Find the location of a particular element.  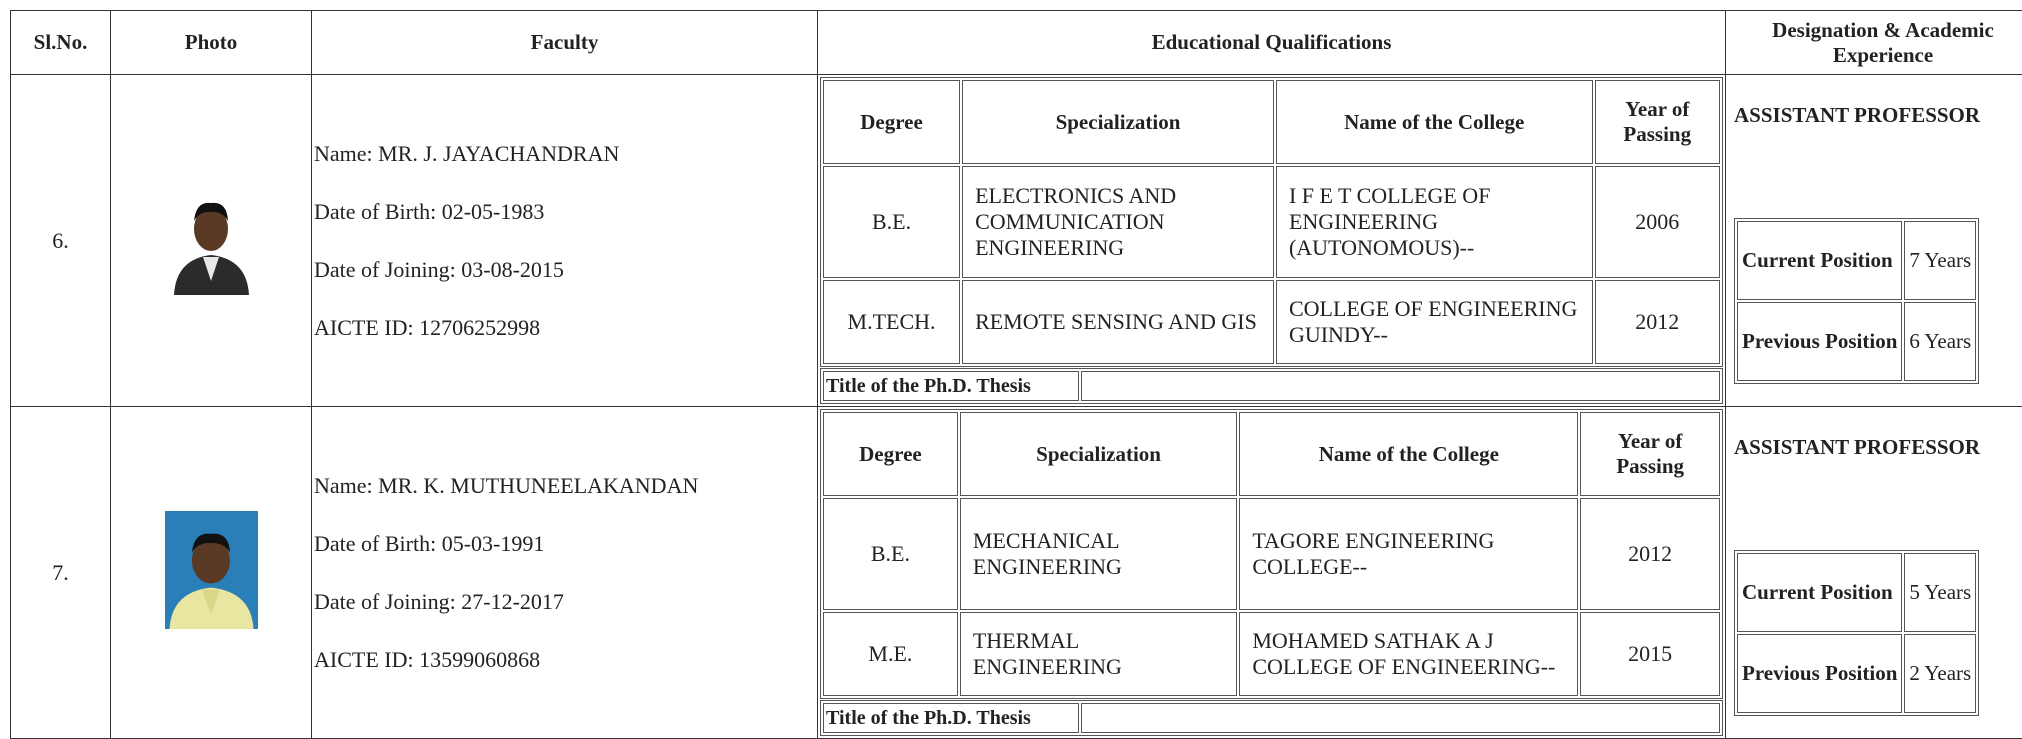

experience-value: 6 Years is located at coordinates (1940, 341).